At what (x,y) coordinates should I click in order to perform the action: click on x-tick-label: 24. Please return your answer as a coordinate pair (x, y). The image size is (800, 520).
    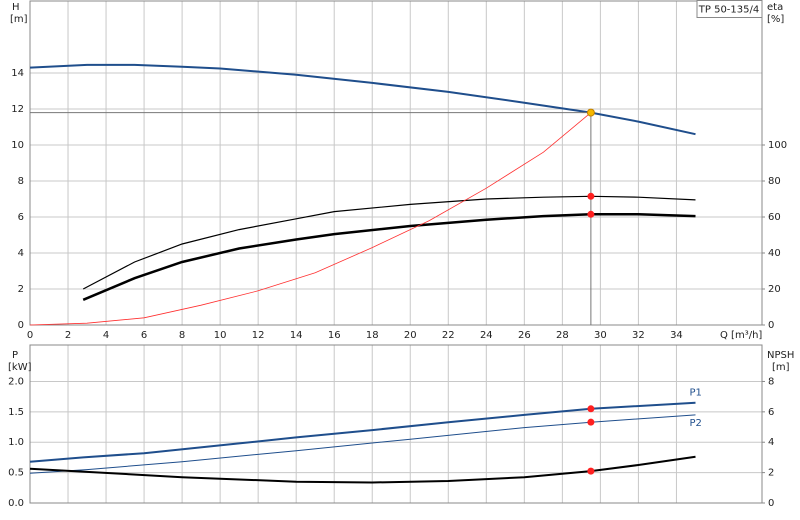
    Looking at the image, I should click on (486, 335).